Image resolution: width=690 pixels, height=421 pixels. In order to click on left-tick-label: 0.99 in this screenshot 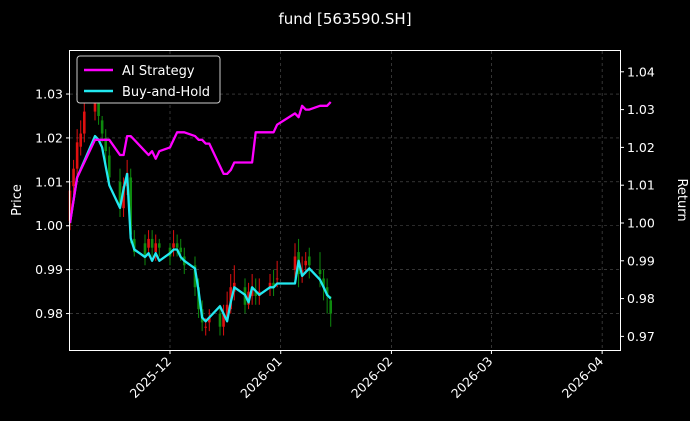, I will do `click(49, 269)`.